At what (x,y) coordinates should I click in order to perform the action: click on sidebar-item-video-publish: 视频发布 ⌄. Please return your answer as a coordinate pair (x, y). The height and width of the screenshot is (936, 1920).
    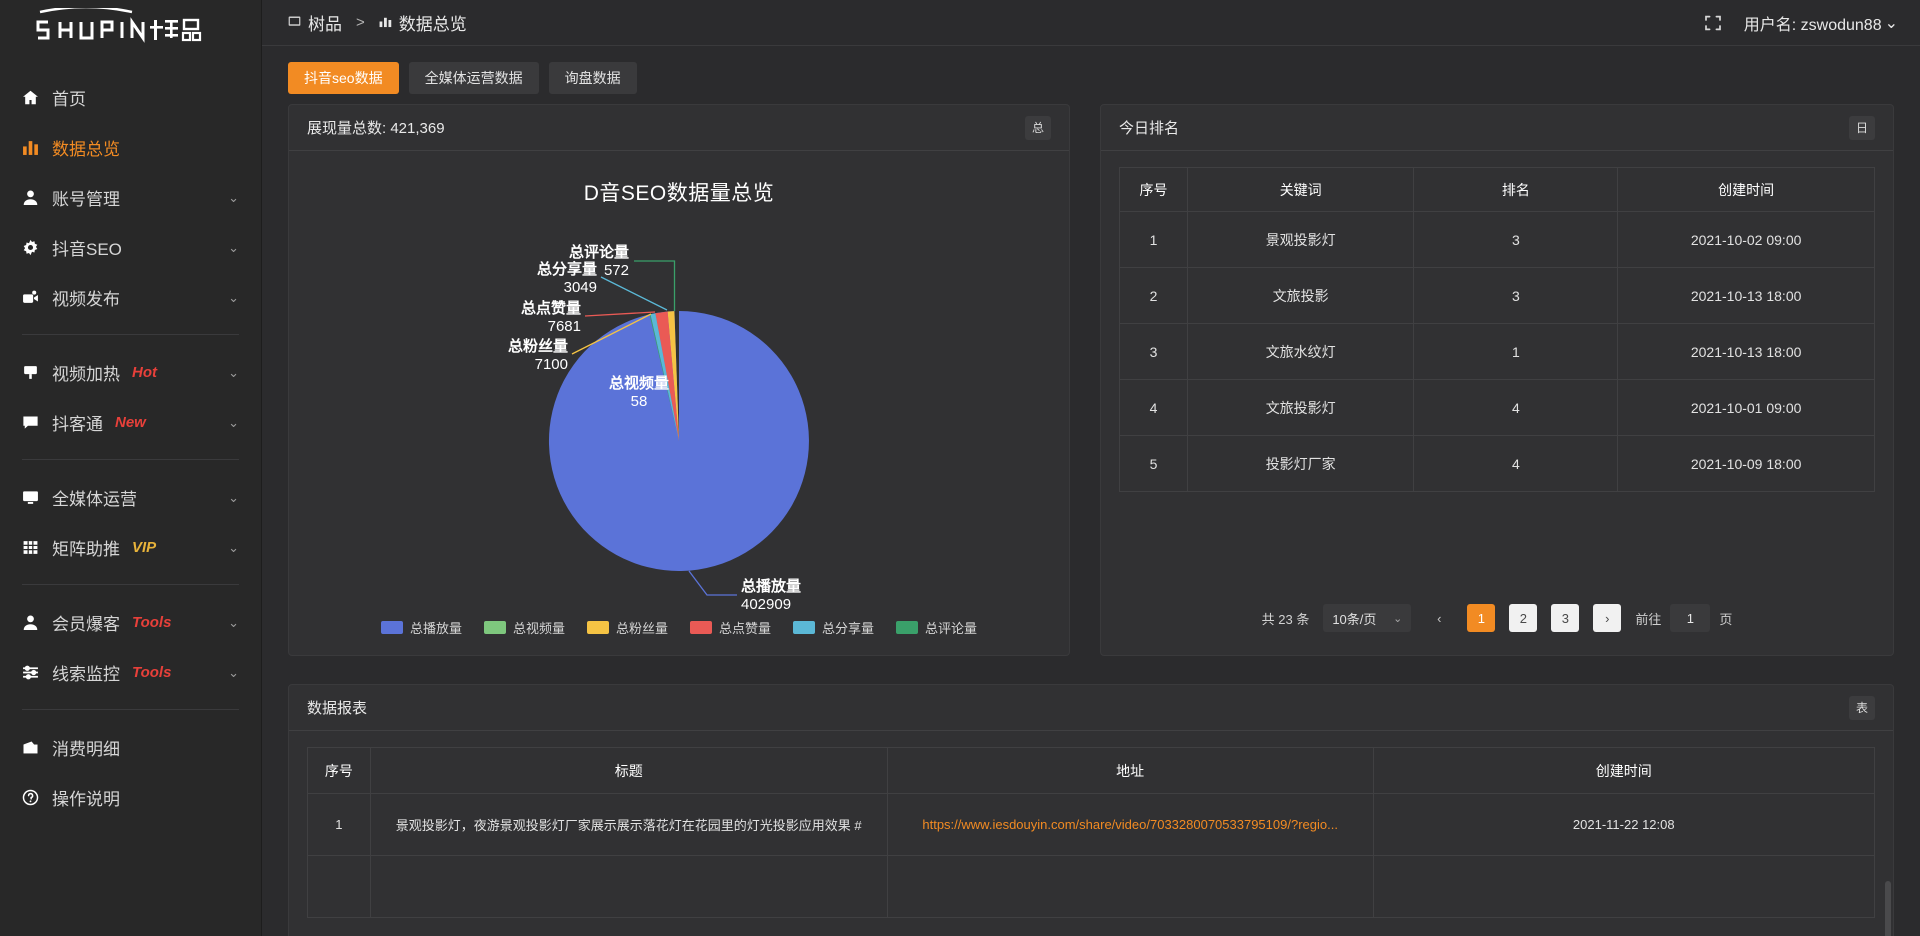
    Looking at the image, I should click on (130, 297).